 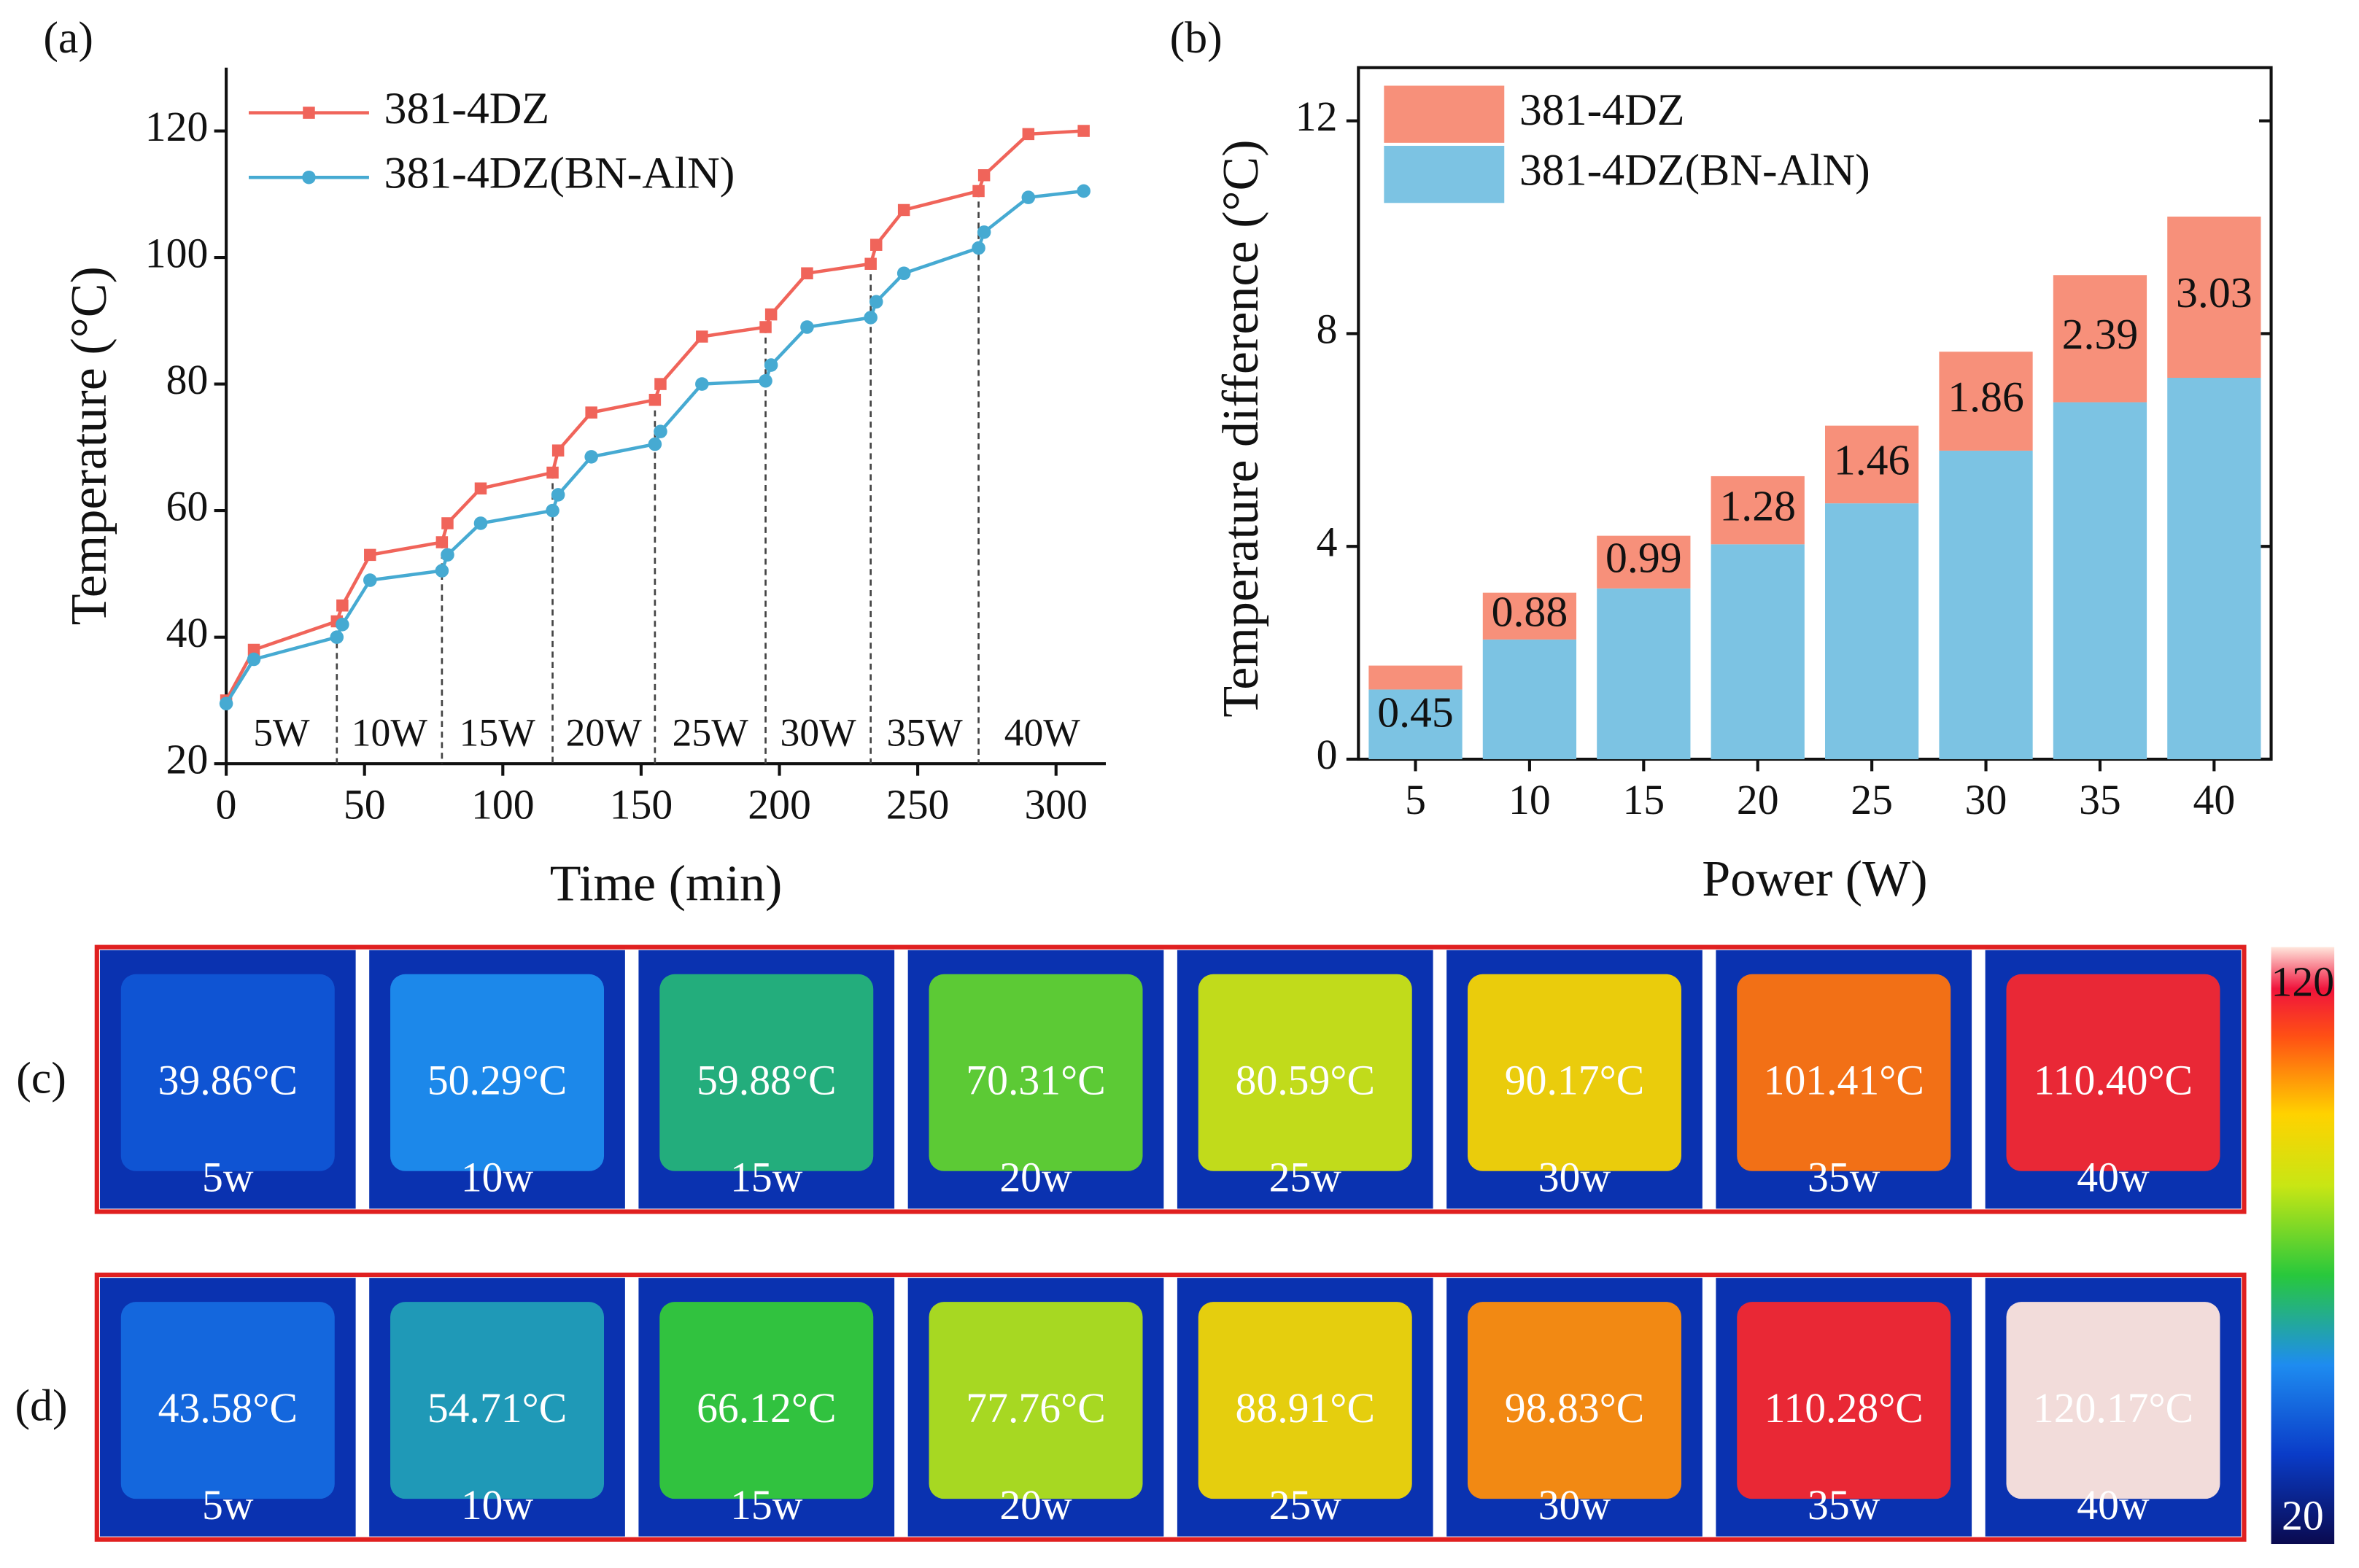 What do you see at coordinates (228, 1409) in the screenshot?
I see `thermal-temperature: 43.58°C` at bounding box center [228, 1409].